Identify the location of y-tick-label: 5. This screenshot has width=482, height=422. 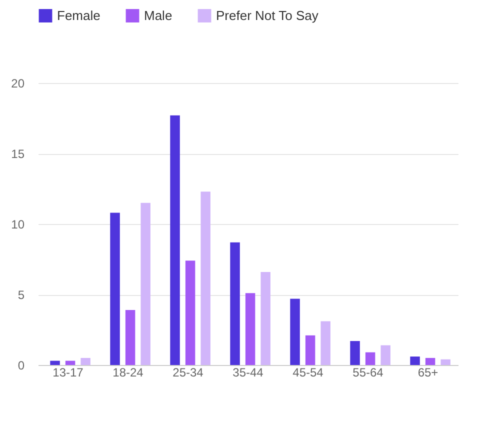
(21, 295).